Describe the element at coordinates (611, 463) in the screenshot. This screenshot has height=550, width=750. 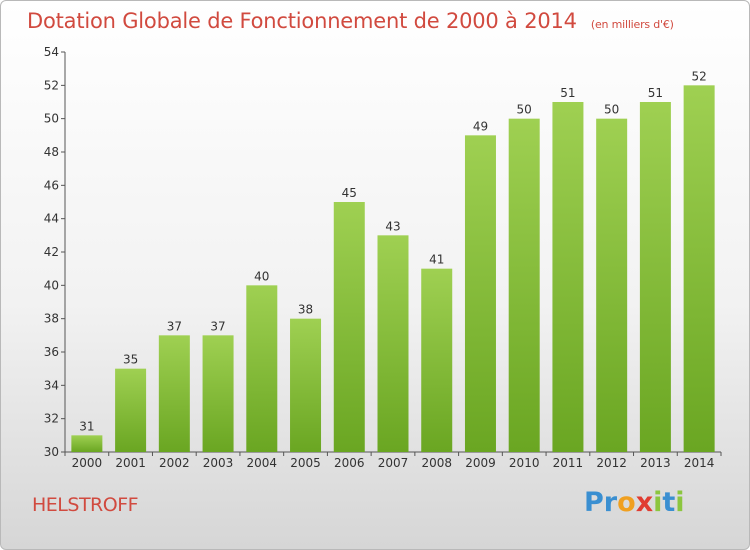
I see `x-tick-label: 2012` at that location.